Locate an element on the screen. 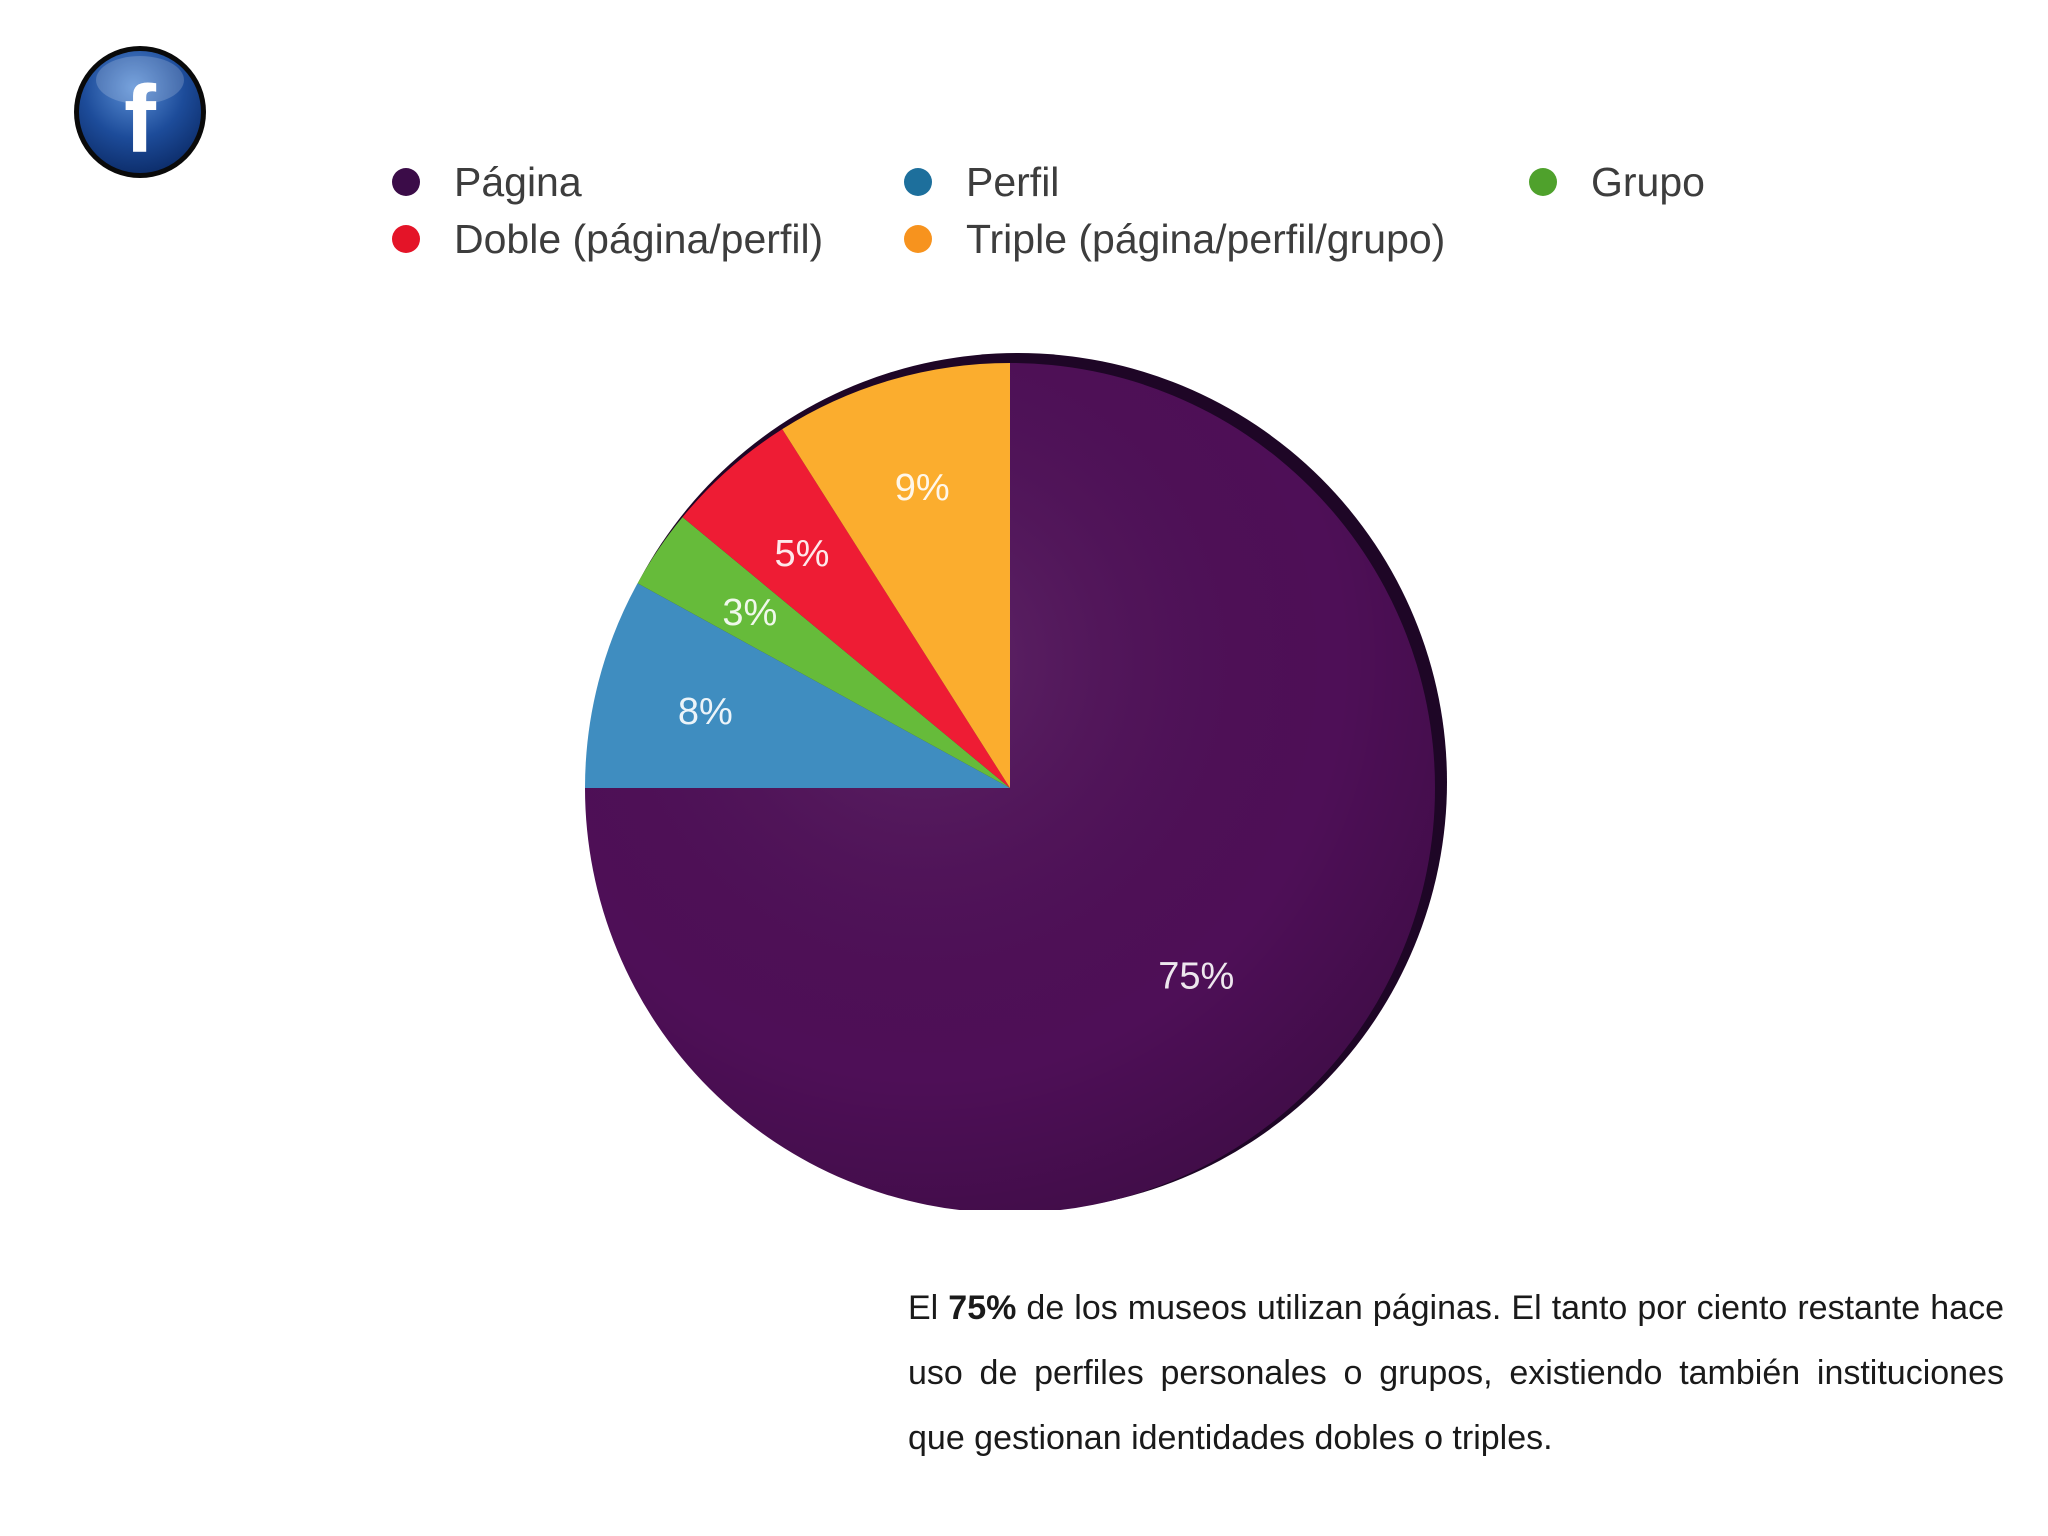 This screenshot has height=1536, width=2048. pie-slice-grupo is located at coordinates (823, 652).